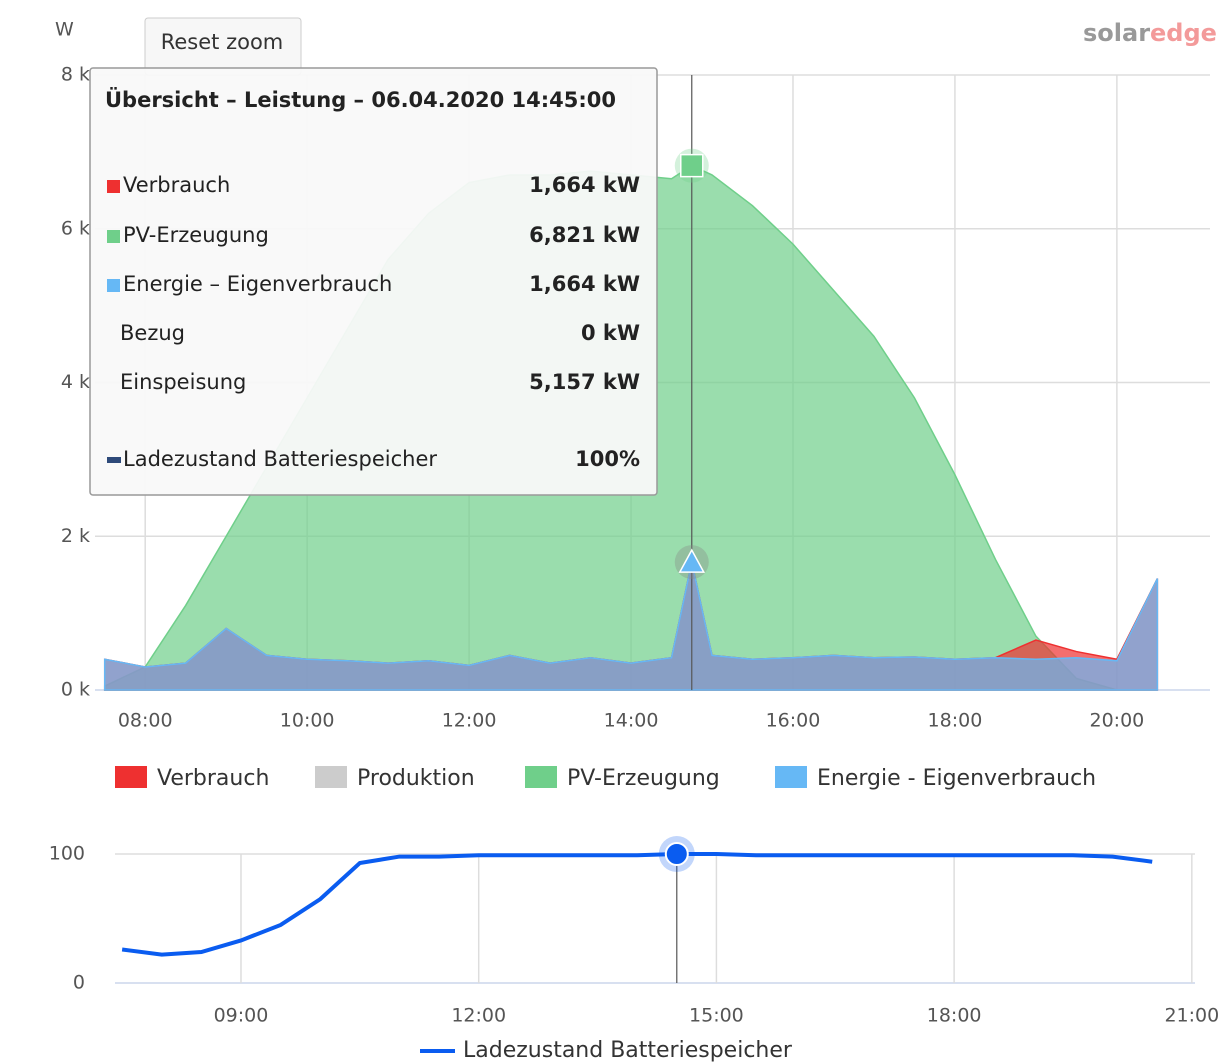  What do you see at coordinates (145, 721) in the screenshot?
I see `x-tick-label: 08:00` at bounding box center [145, 721].